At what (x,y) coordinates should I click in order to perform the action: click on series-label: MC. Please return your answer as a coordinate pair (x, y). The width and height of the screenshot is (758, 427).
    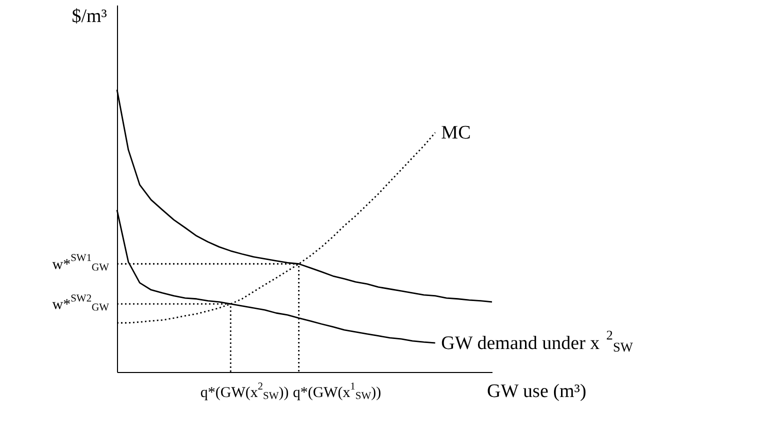
    Looking at the image, I should click on (456, 133).